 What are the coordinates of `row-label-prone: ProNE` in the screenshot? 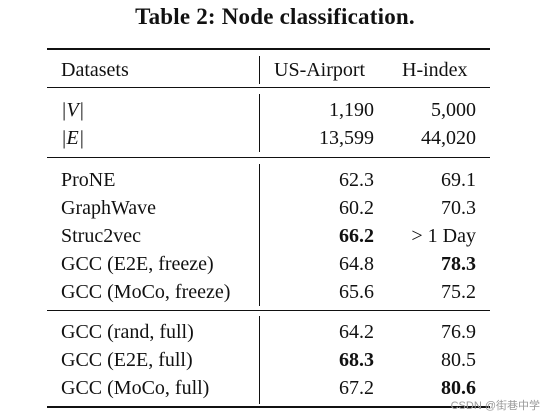 It's located at (88, 180).